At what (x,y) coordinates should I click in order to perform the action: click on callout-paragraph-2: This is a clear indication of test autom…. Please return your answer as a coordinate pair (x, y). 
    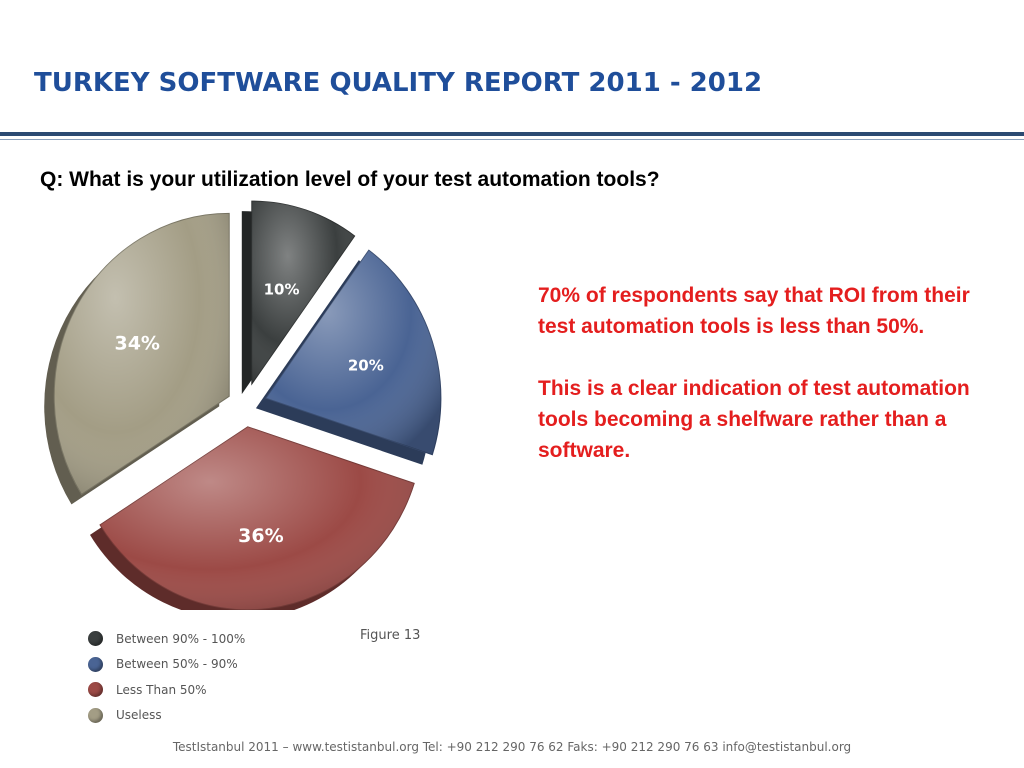
    Looking at the image, I should click on (754, 419).